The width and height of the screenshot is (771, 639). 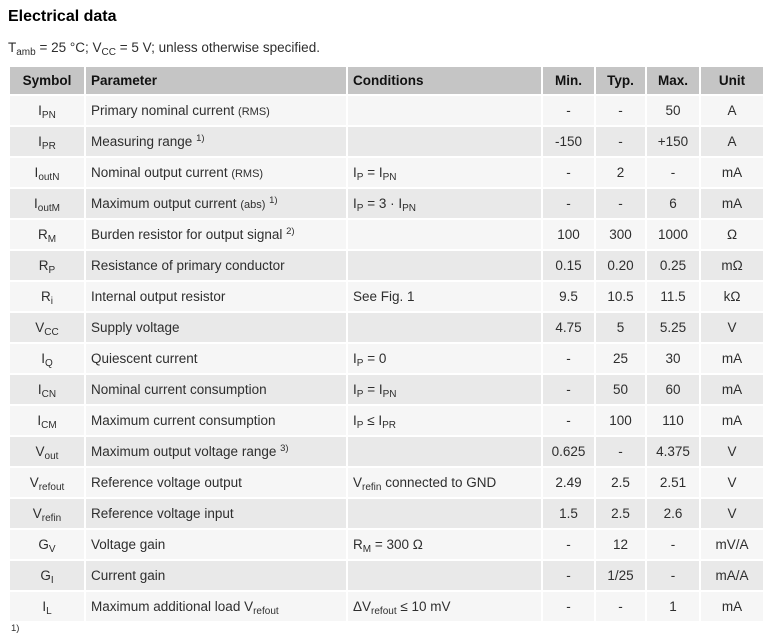 I want to click on cell-symbol: Vout, so click(x=47, y=451).